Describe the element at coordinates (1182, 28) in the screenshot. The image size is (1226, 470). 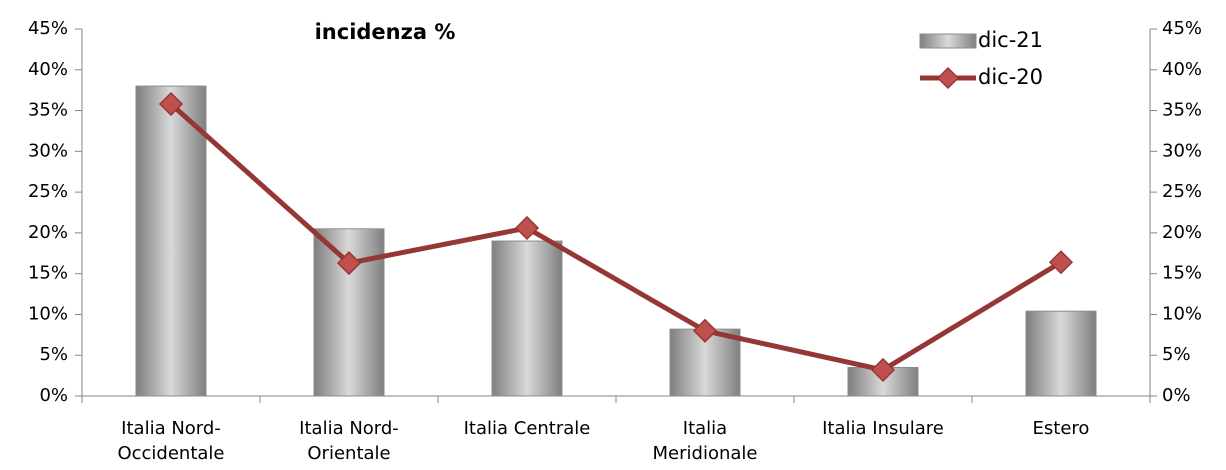
I see `y2-tick-label: 45%` at that location.